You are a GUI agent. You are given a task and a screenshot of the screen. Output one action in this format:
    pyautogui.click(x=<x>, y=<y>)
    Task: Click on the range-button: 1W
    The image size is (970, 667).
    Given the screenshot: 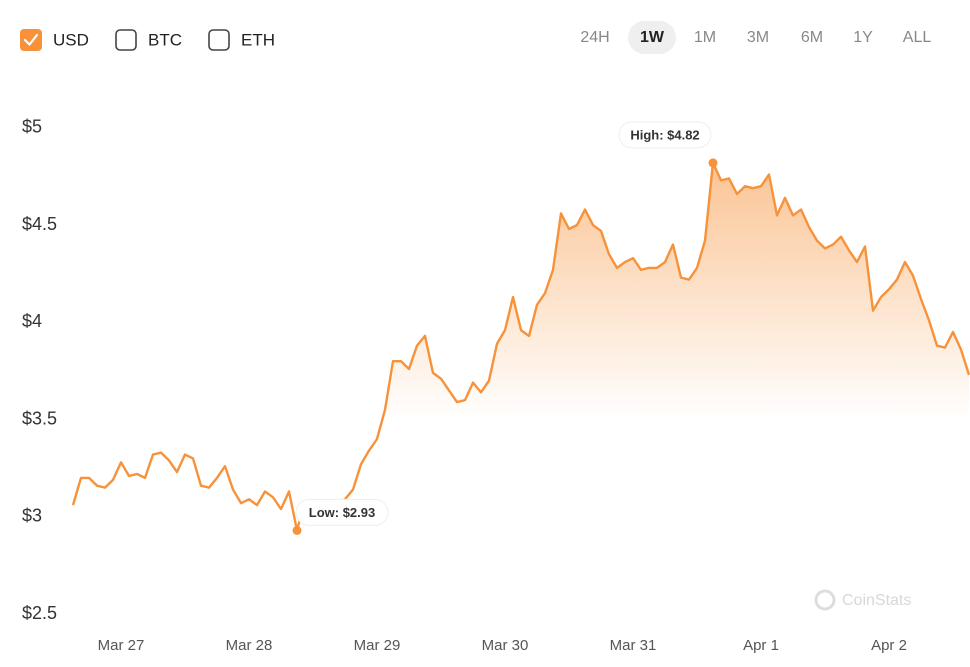 What is the action you would take?
    pyautogui.click(x=652, y=37)
    